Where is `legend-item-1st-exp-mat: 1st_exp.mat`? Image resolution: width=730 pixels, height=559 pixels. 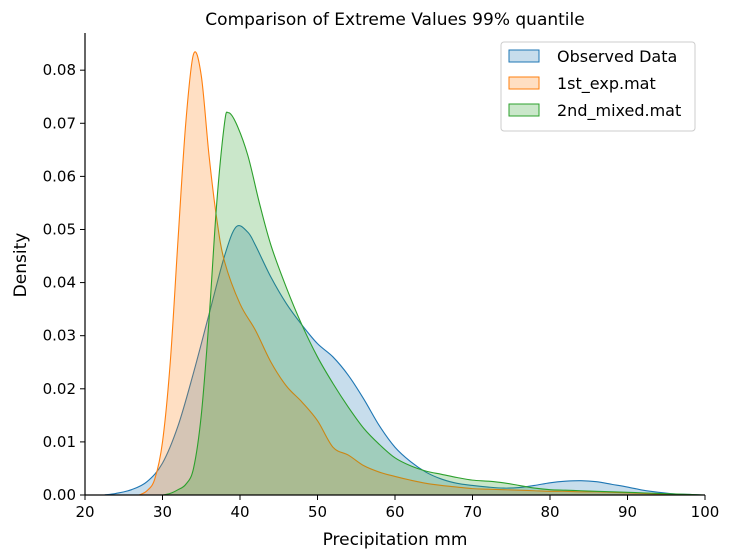 legend-item-1st-exp-mat: 1st_exp.mat is located at coordinates (582, 84).